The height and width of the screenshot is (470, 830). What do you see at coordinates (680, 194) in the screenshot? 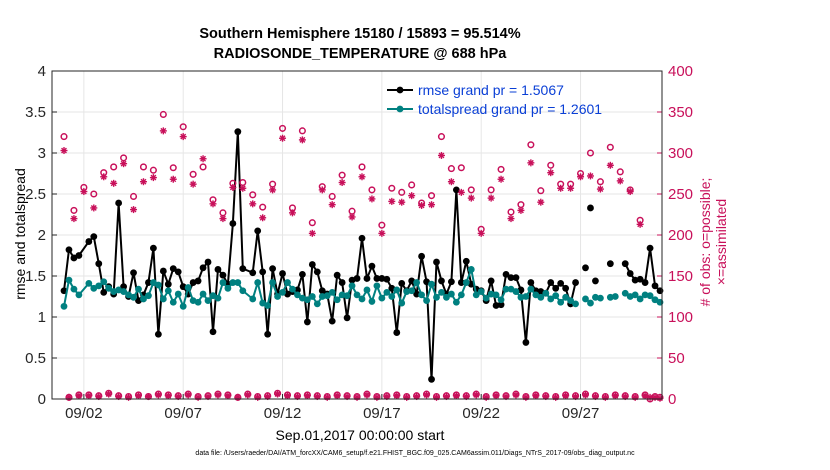
I see `y-tick-label-right: 250` at bounding box center [680, 194].